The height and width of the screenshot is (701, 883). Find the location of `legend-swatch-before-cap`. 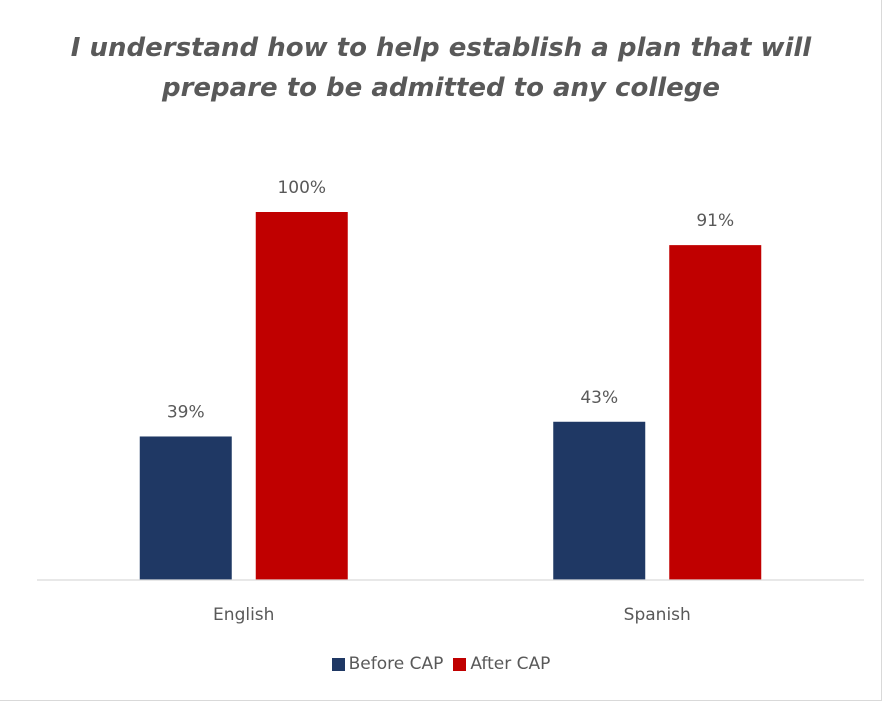

legend-swatch-before-cap is located at coordinates (338, 664).